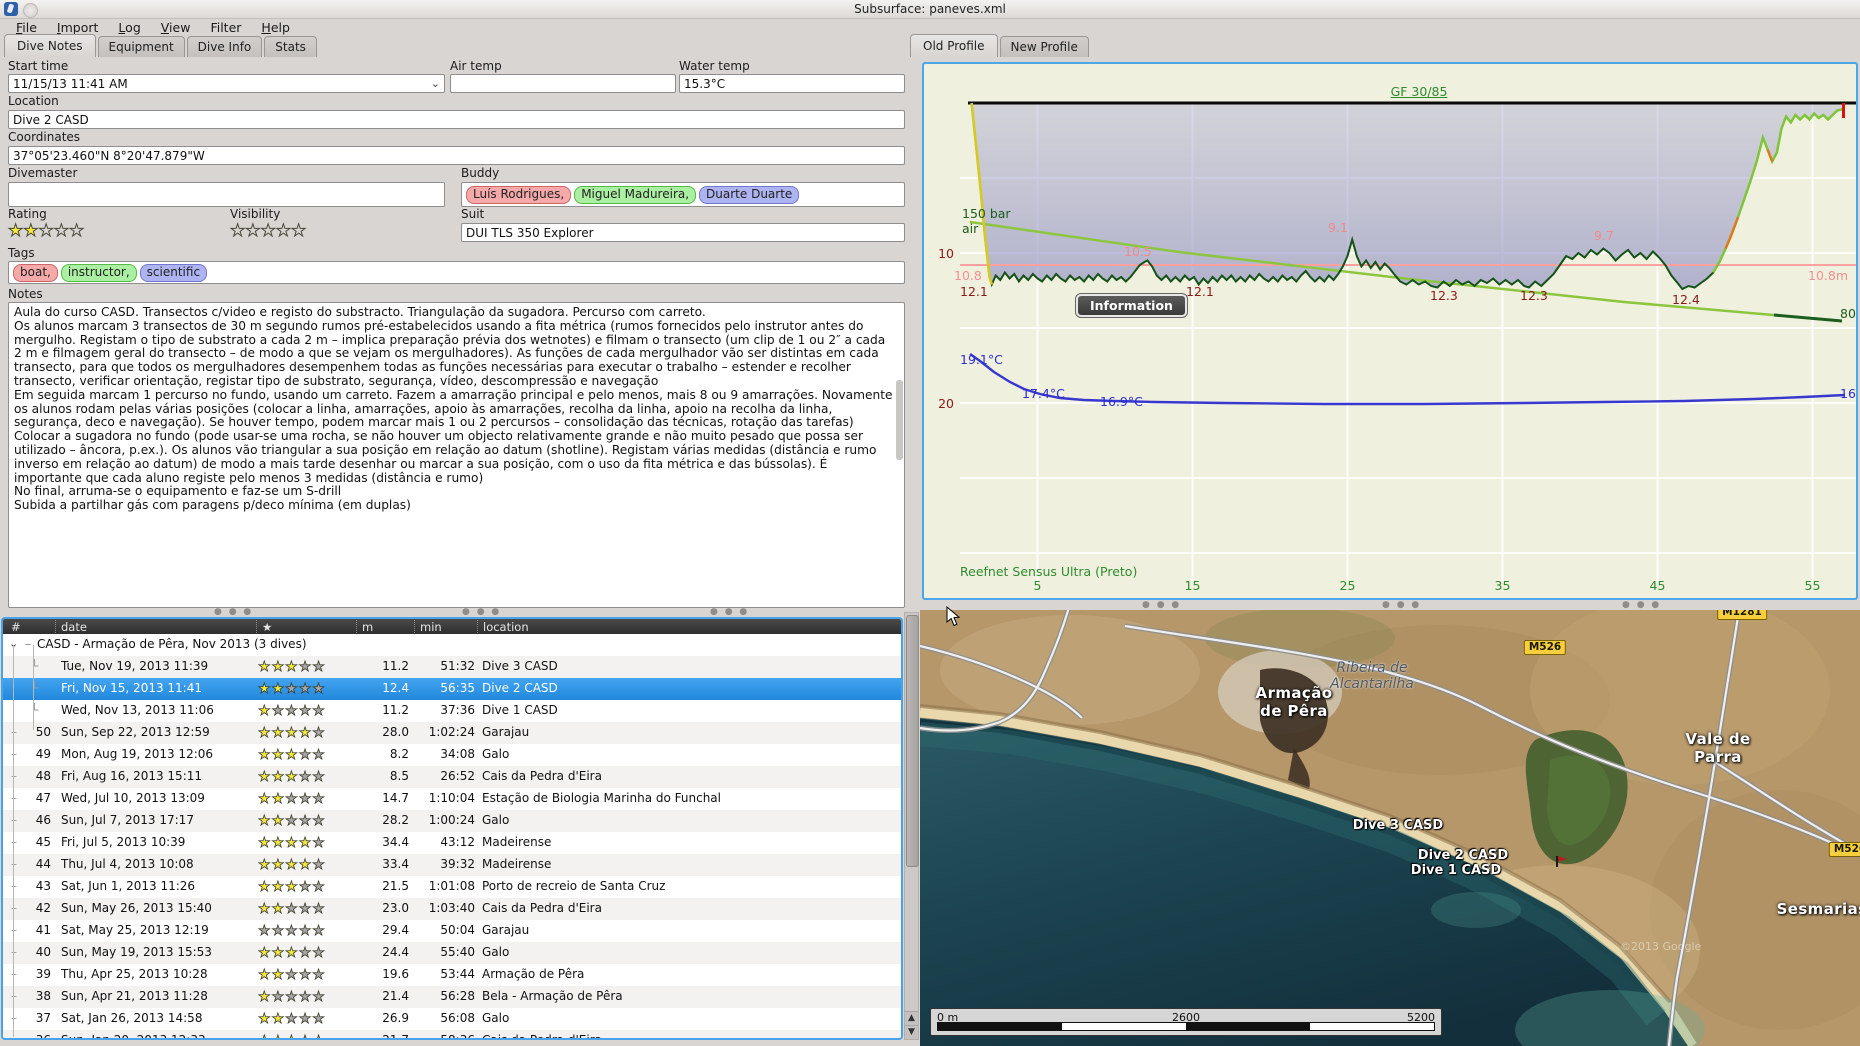 This screenshot has width=1860, height=1046. What do you see at coordinates (224, 46) in the screenshot?
I see `tab-dive-info: Dive Info` at bounding box center [224, 46].